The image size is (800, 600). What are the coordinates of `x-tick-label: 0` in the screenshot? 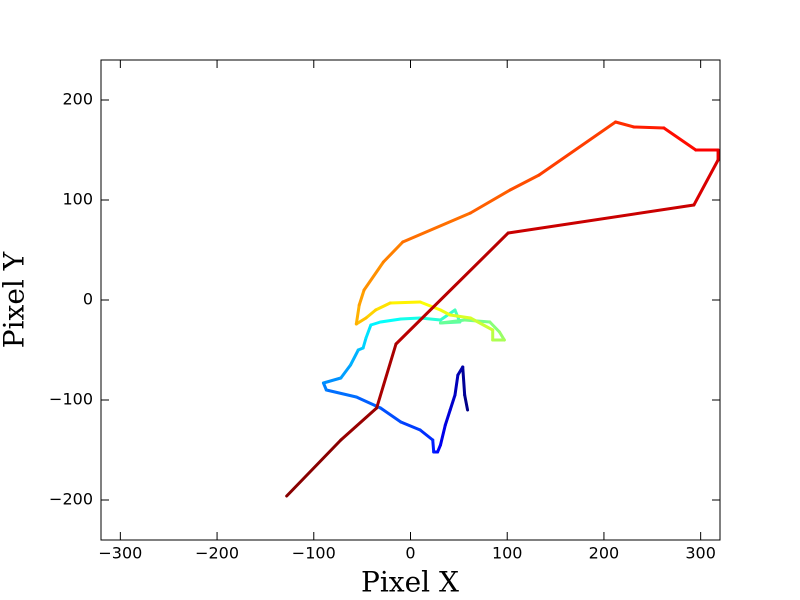 It's located at (410, 553).